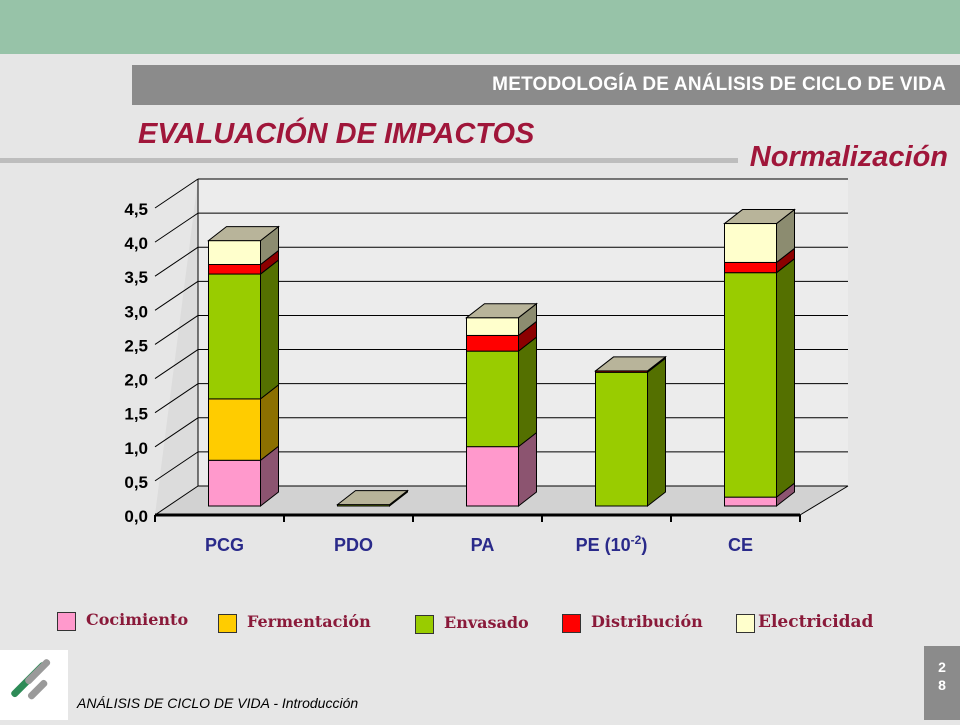 The width and height of the screenshot is (960, 725). Describe the element at coordinates (176, 347) in the screenshot. I see `chart-side-wall` at that location.